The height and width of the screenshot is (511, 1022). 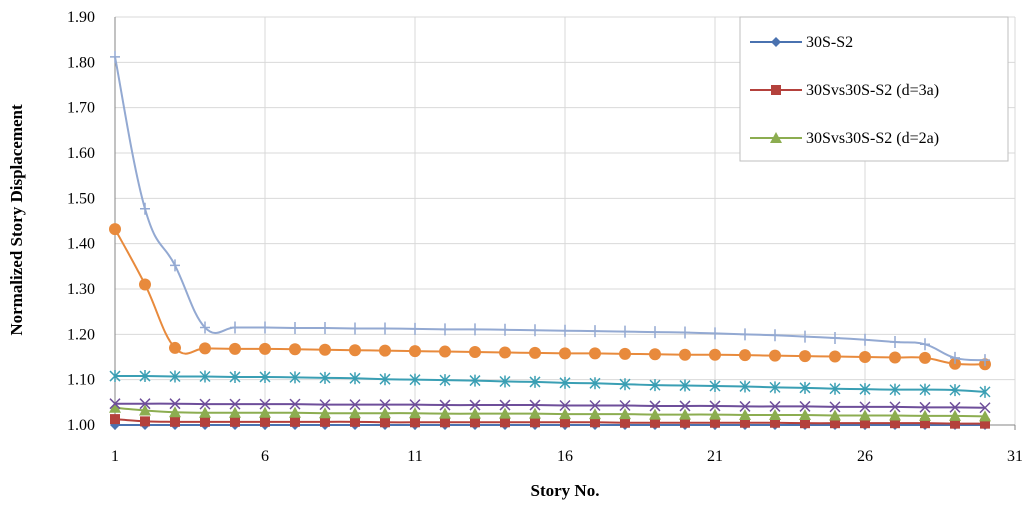 I want to click on x-tick-label: 1, so click(x=115, y=456).